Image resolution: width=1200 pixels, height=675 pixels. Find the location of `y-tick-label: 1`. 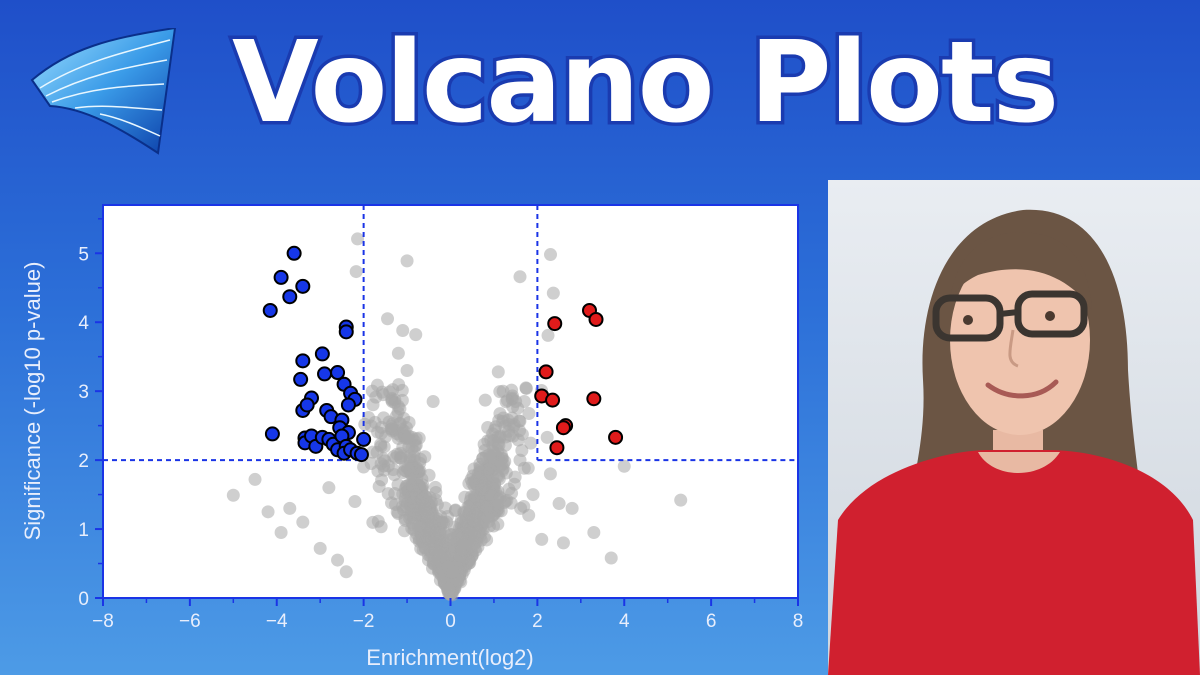

y-tick-label: 1 is located at coordinates (83, 530).